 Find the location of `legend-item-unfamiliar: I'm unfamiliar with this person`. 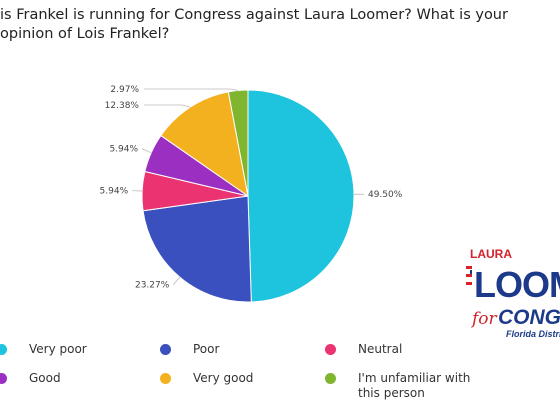

legend-item-unfamiliar: I'm unfamiliar with this person is located at coordinates (402, 386).